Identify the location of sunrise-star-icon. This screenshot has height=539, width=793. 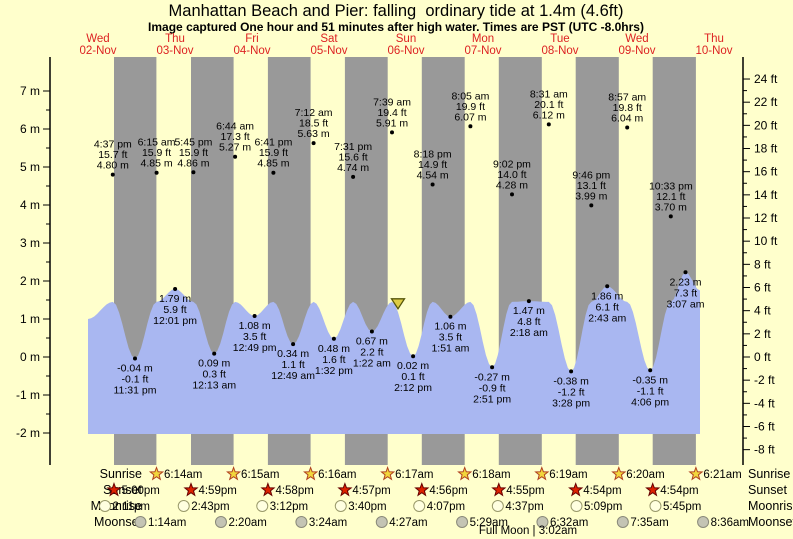
(156, 473).